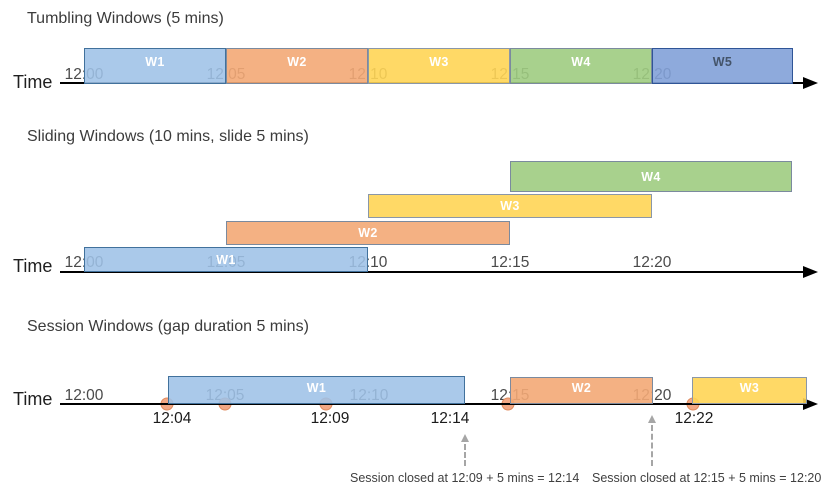 Image resolution: width=829 pixels, height=498 pixels. I want to click on sliding-window-w3: W3, so click(510, 206).